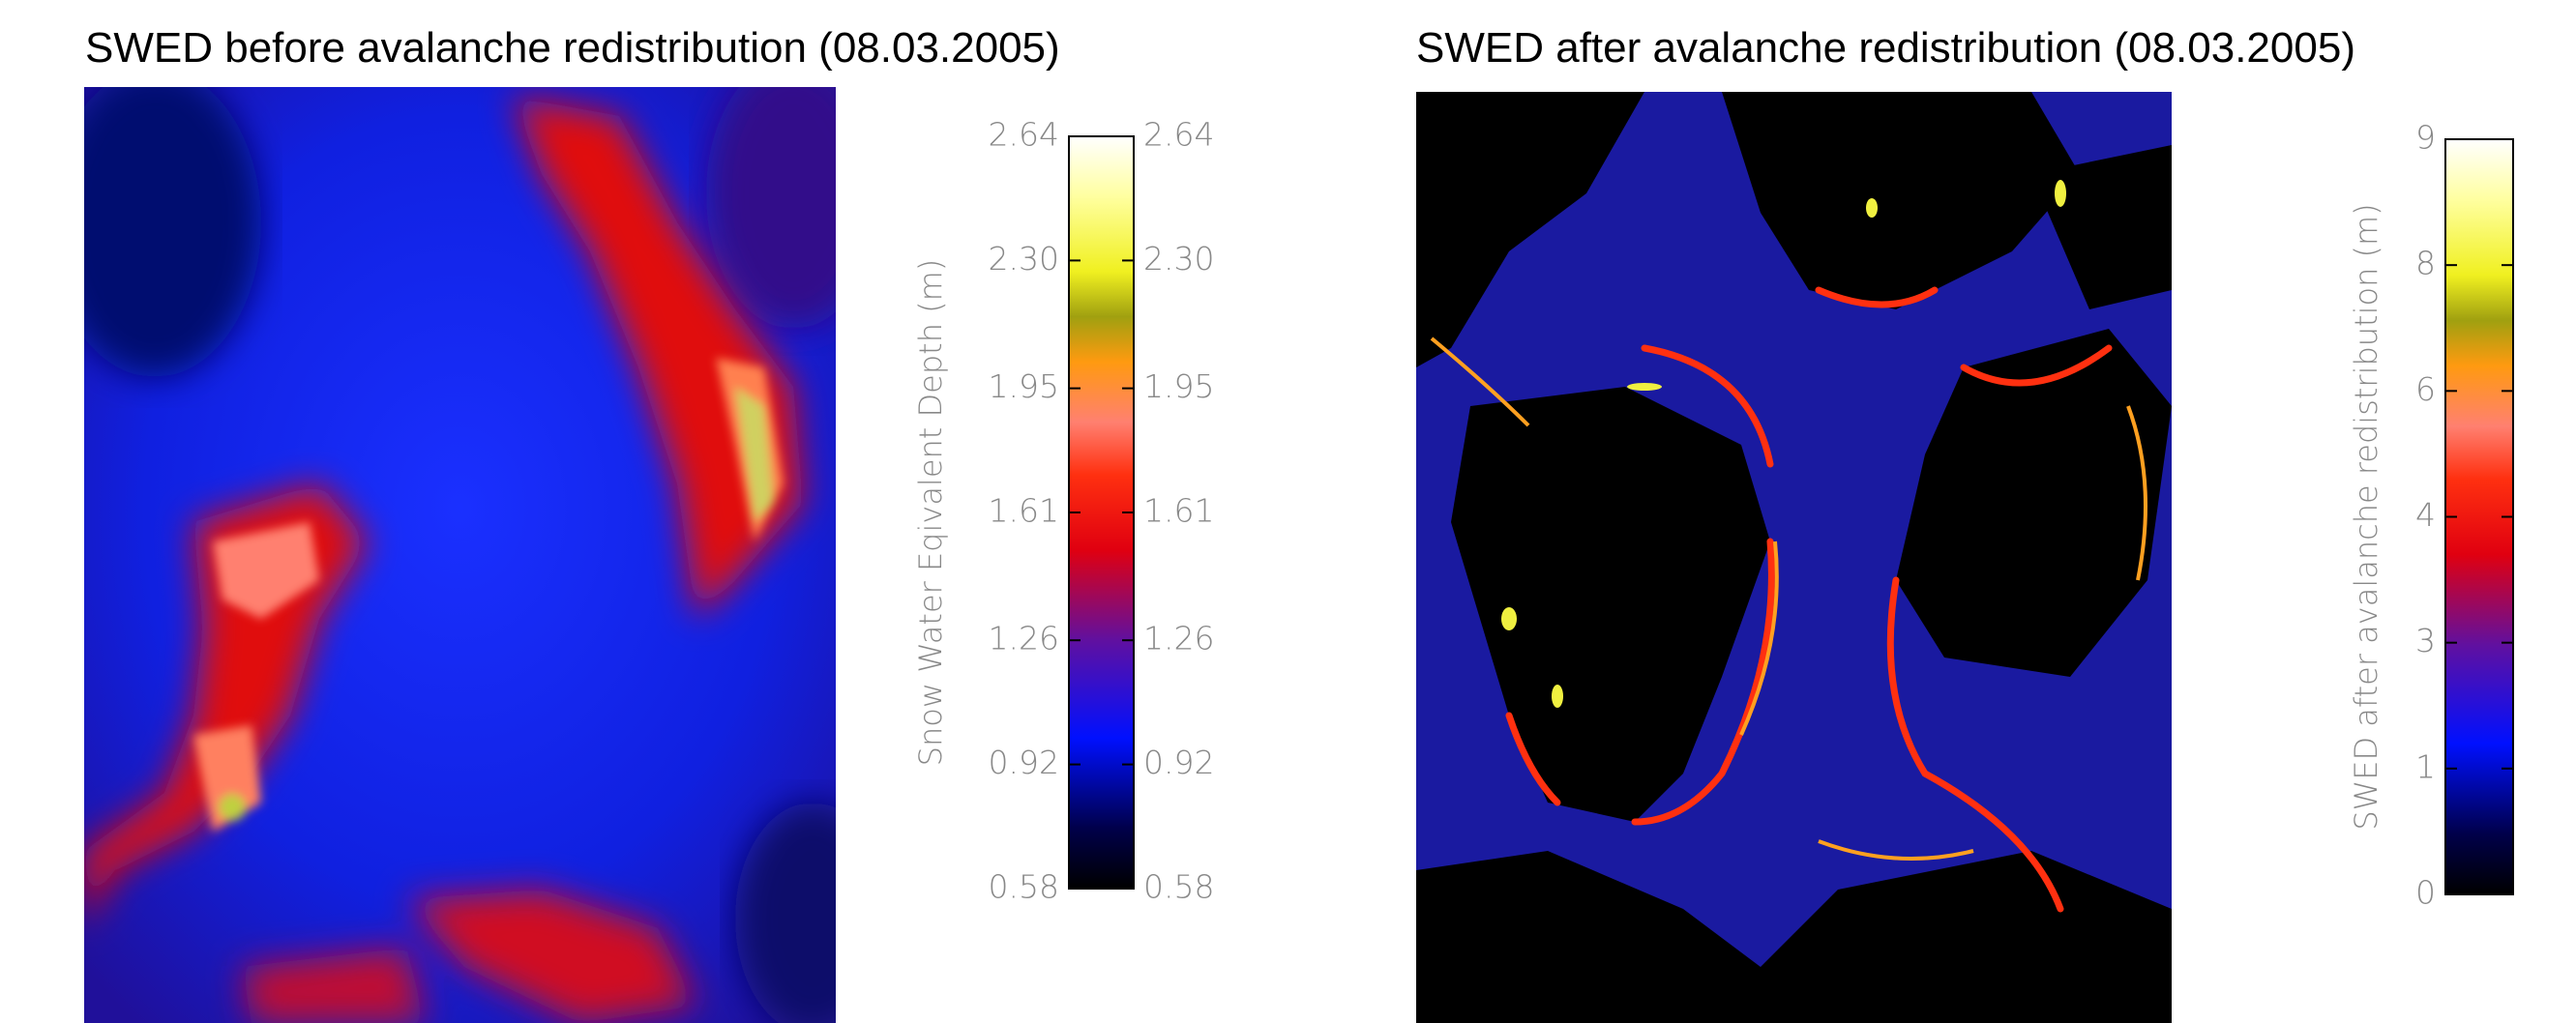 This screenshot has height=1023, width=2576. Describe the element at coordinates (2366, 516) in the screenshot. I see `colorbar-label: SWED after avalanche redistribution (m)` at that location.